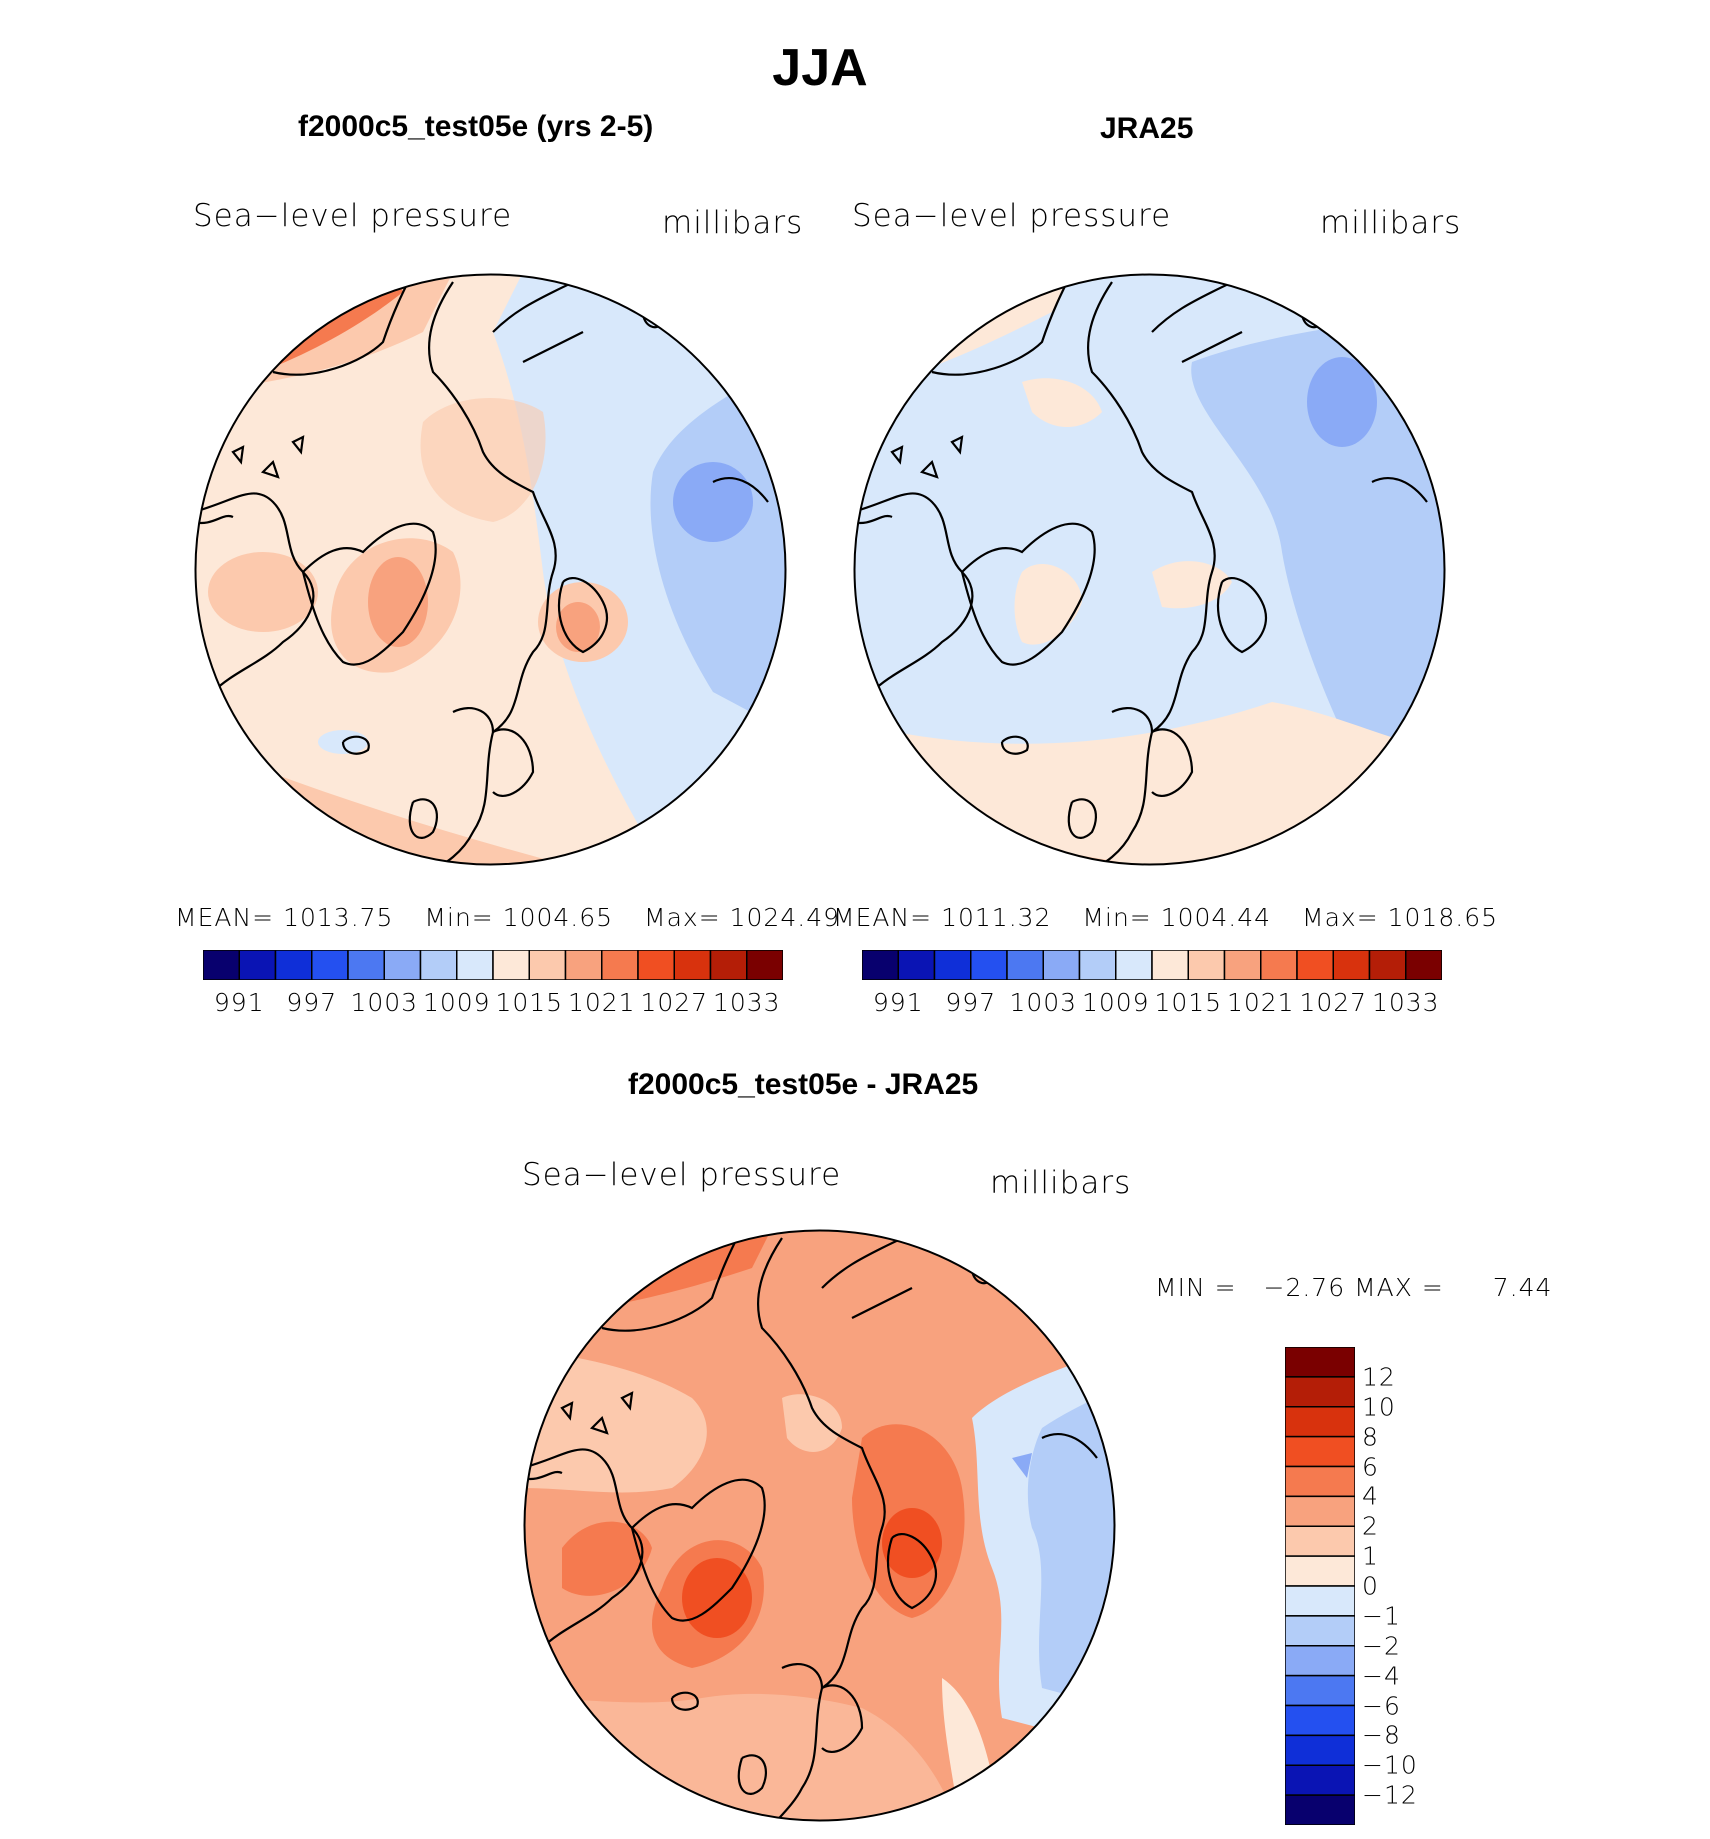 Image resolution: width=1710 pixels, height=1839 pixels. Describe the element at coordinates (1342, 402) in the screenshot. I see `field-low-region` at that location.